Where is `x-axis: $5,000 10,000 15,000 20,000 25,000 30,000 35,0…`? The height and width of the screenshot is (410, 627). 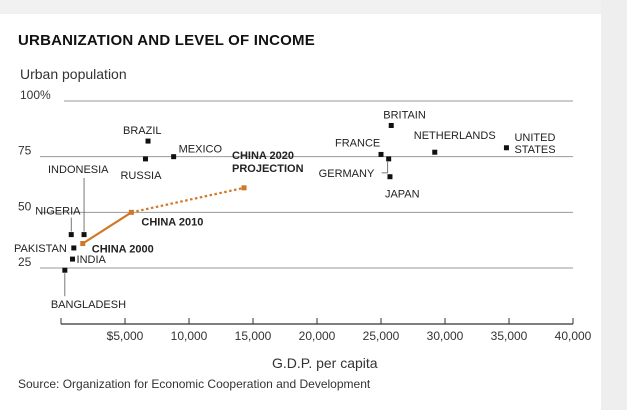
x-axis: $5,000 10,000 15,000 20,000 25,000 30,000 35,0… is located at coordinates (326, 330).